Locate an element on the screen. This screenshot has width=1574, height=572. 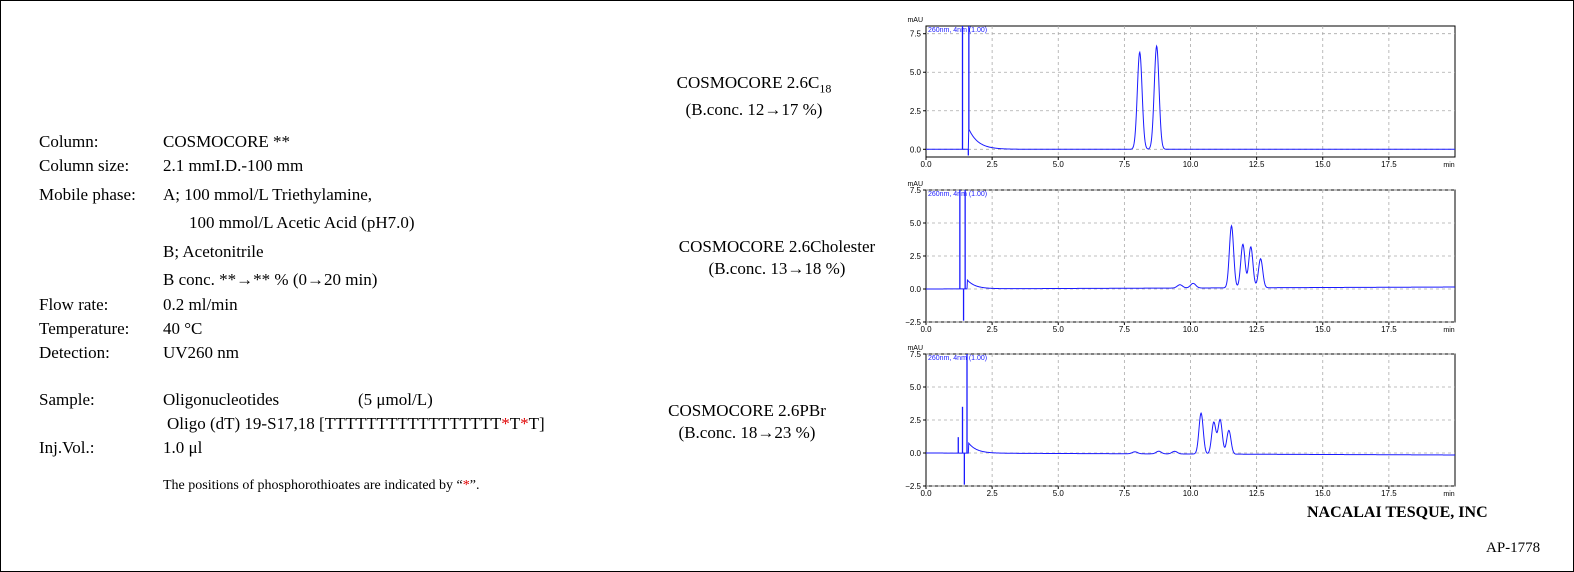
mobile-phase-a2: 100 mmol/L Acetic Acid (pH7.0) is located at coordinates (302, 222).